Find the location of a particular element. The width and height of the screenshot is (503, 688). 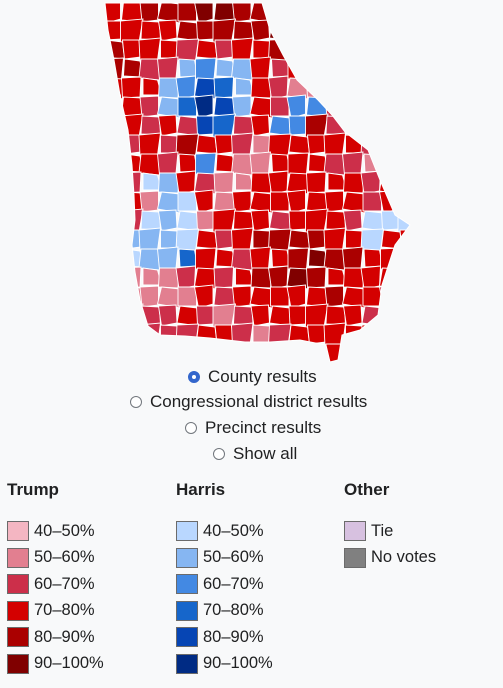

option-congressional-district-results: Congressional district results is located at coordinates (248, 402).